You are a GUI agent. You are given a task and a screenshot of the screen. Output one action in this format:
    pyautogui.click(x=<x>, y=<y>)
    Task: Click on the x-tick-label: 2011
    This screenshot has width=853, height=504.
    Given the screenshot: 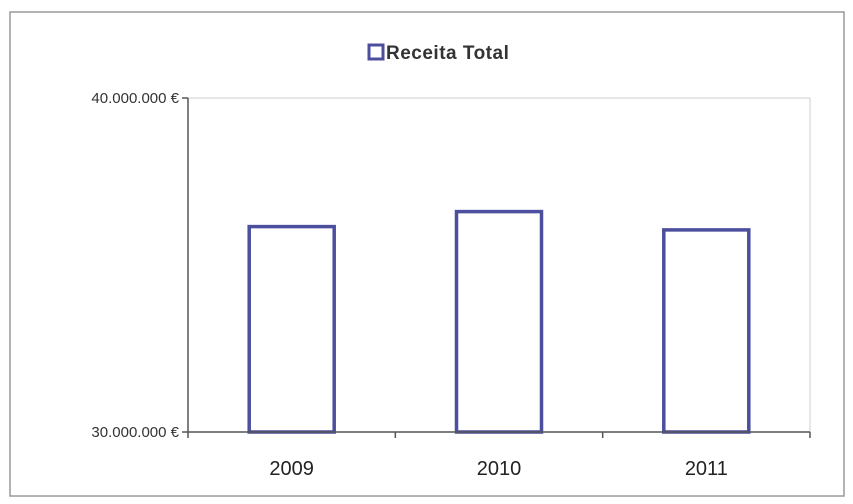 What is the action you would take?
    pyautogui.click(x=706, y=469)
    